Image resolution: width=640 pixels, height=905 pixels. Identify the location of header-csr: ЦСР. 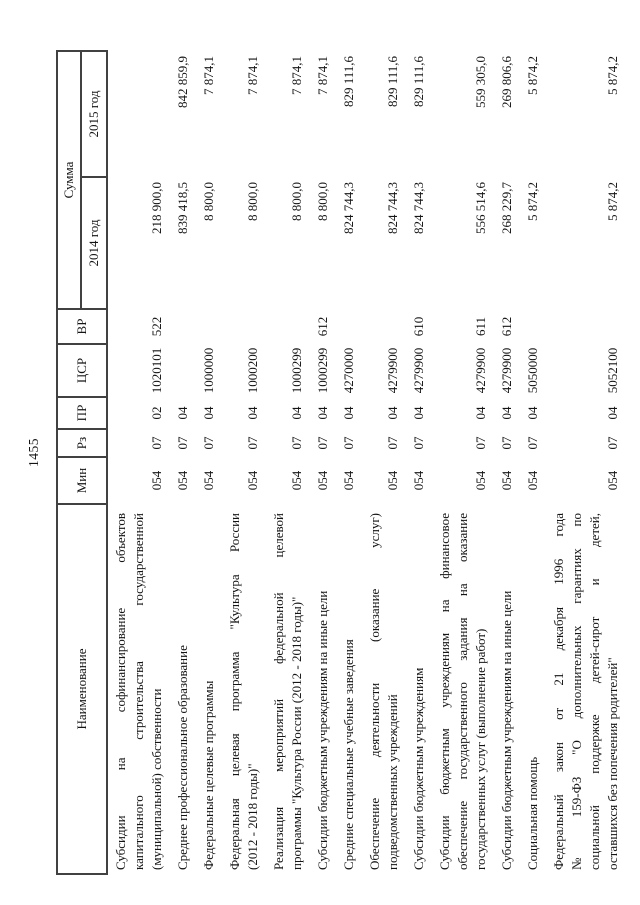
(82, 370).